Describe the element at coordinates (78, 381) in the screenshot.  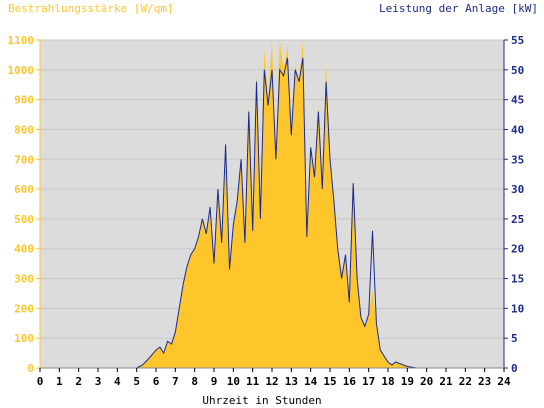
I see `x-tick-label: 2` at that location.